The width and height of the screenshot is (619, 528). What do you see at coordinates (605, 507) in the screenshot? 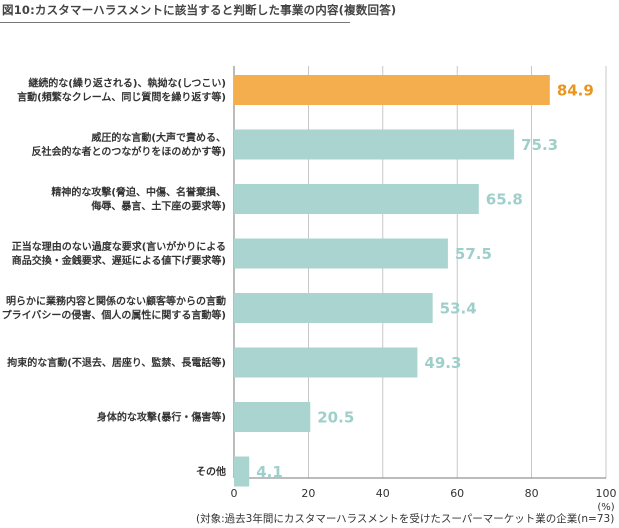
I see `x-unit-label: (%)` at bounding box center [605, 507].